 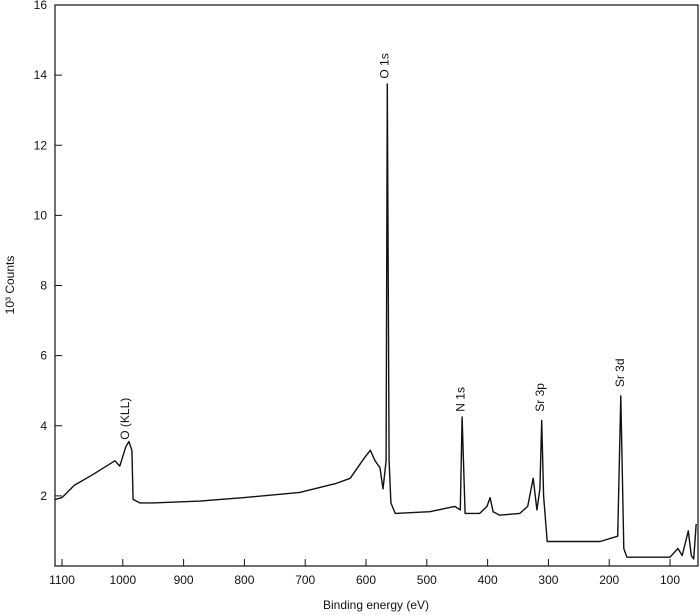 I want to click on peak-label: N 1s, so click(x=460, y=399).